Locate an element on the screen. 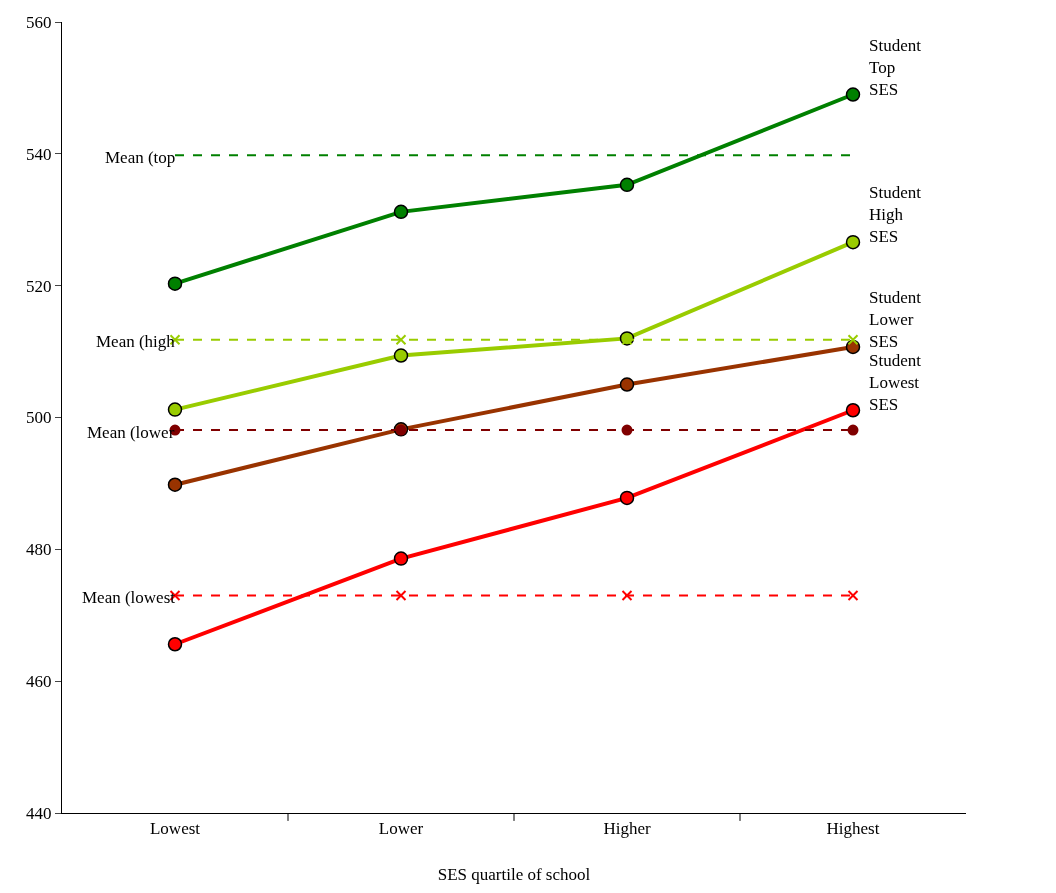 The height and width of the screenshot is (893, 1056). series-label: Mean (lower is located at coordinates (131, 432).